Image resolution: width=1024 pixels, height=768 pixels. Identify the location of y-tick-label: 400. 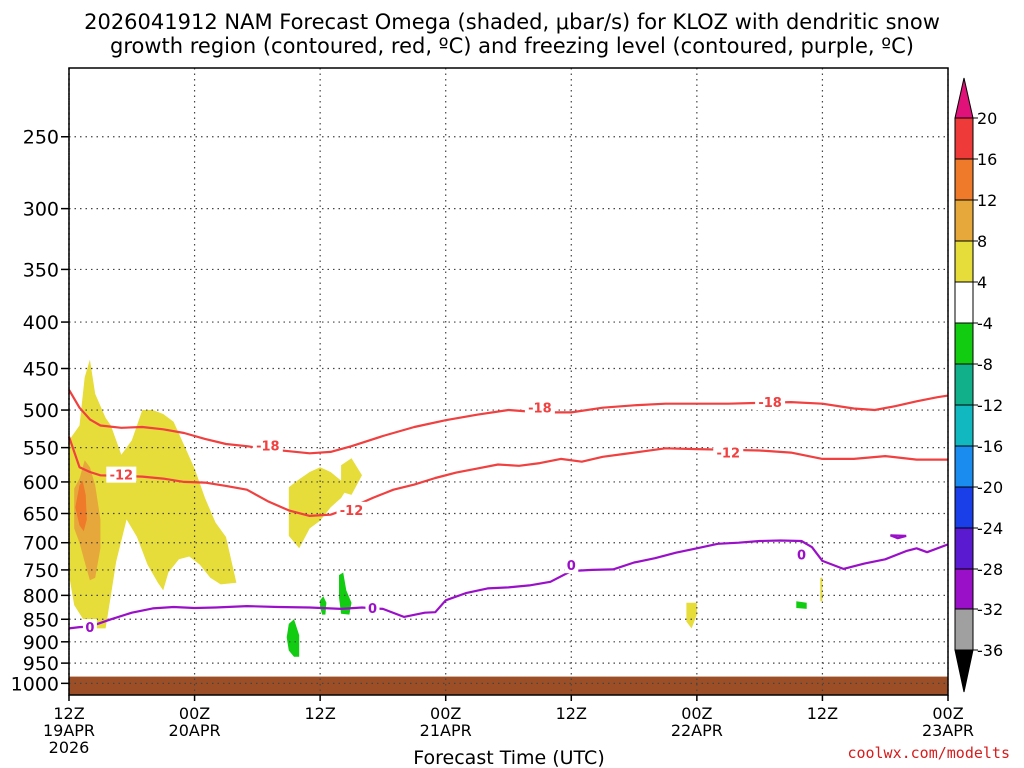
(41, 323).